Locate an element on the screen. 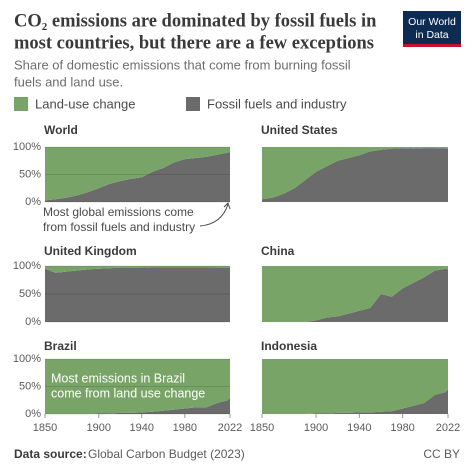 The width and height of the screenshot is (474, 474). panel-title: United Kingdom is located at coordinates (90, 251).